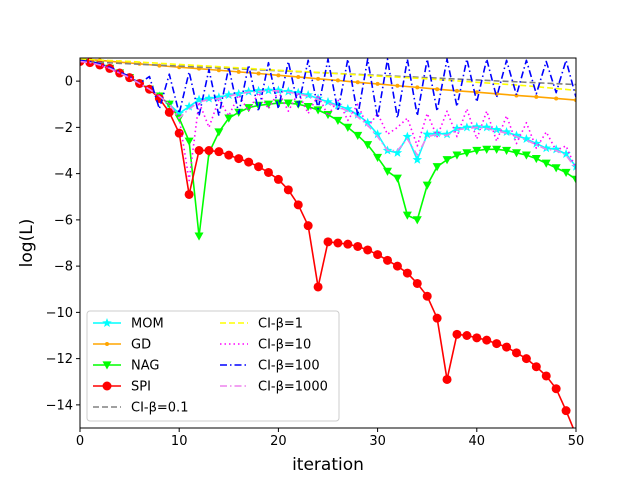  What do you see at coordinates (284, 345) in the screenshot?
I see `legend-label-ci-10: CI-β=10` at bounding box center [284, 345].